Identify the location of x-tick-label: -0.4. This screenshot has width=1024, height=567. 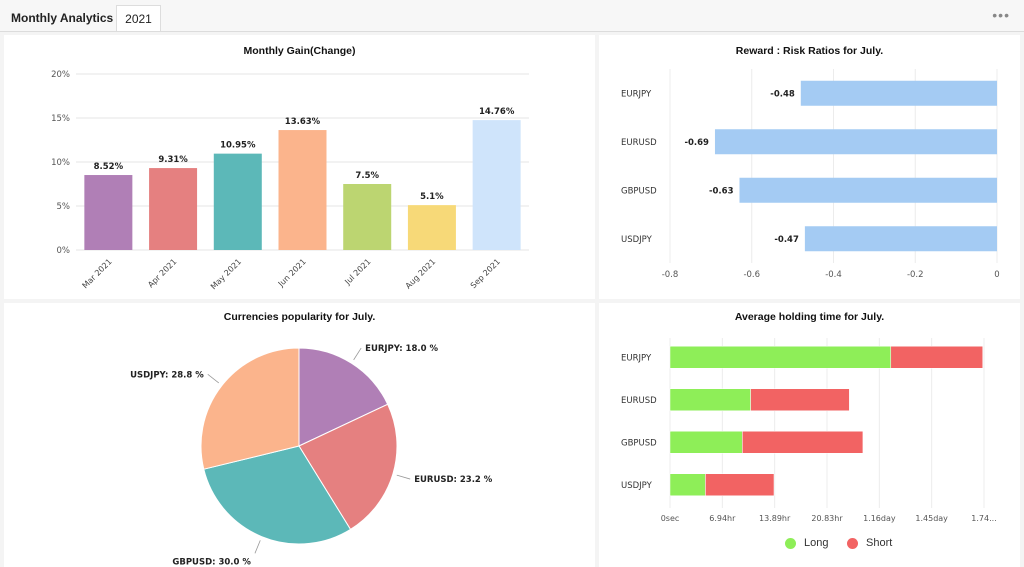
(833, 275).